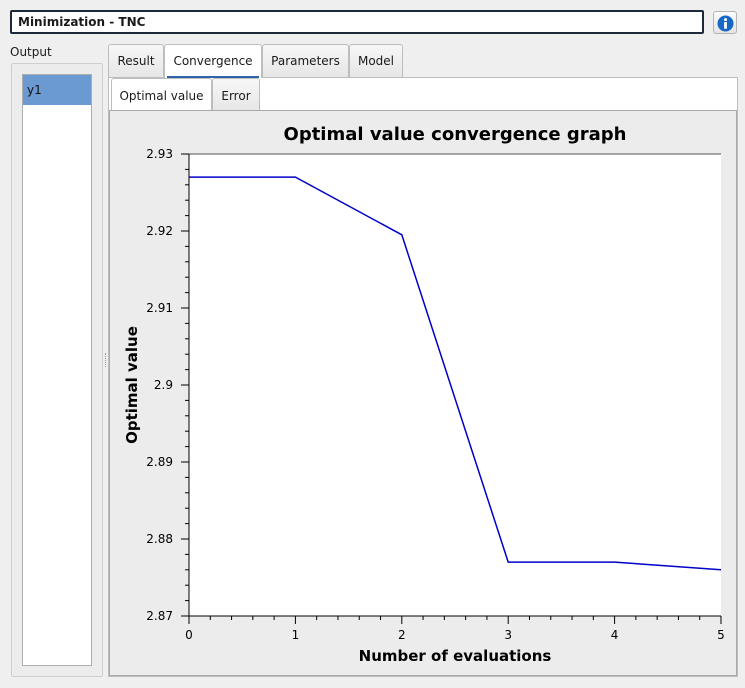 The height and width of the screenshot is (688, 745). I want to click on subtab-error: Error, so click(236, 95).